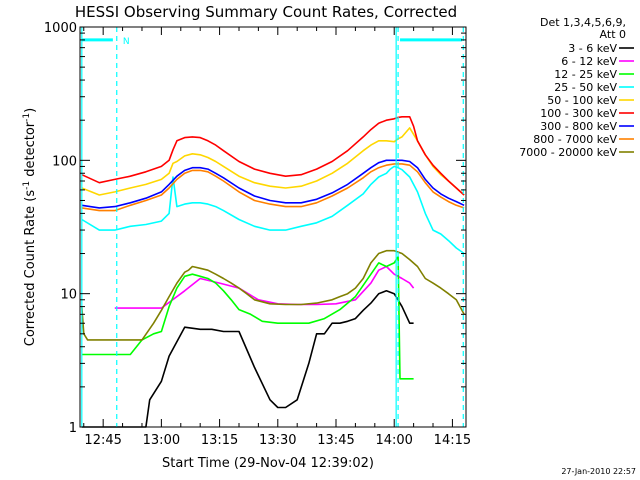 The height and width of the screenshot is (480, 640). I want to click on y-axis-label-sup-2: -1, so click(27, 117).